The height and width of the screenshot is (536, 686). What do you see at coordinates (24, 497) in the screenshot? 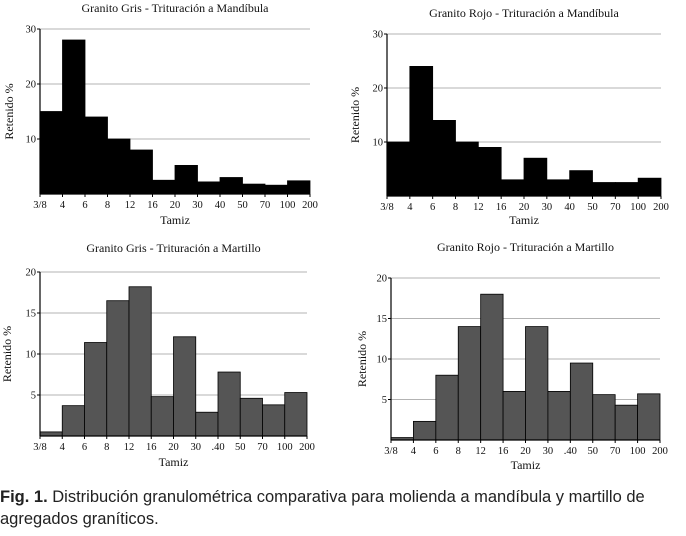
I see `caption-label: Fig. 1.` at bounding box center [24, 497].